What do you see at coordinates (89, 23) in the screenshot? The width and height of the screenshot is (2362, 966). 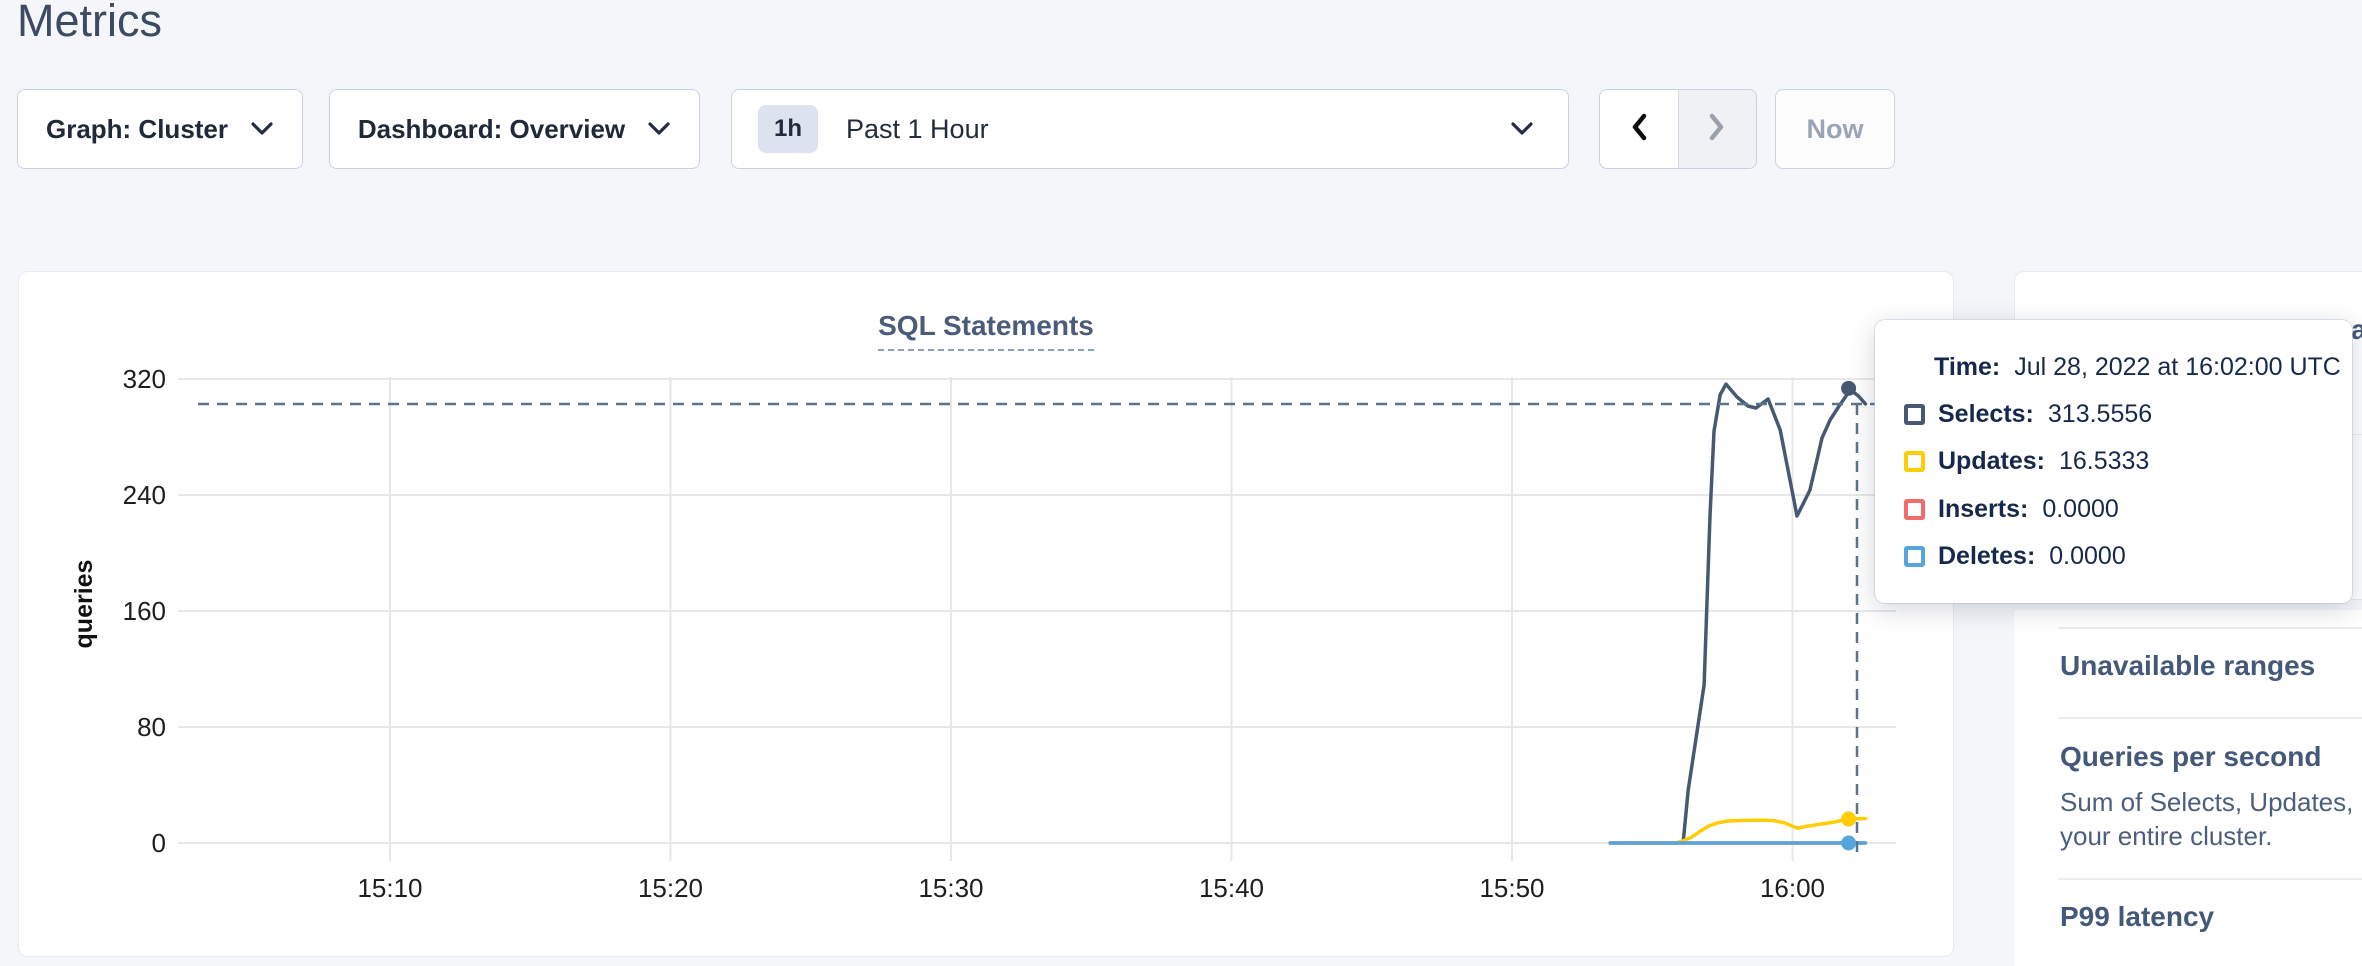 I see `page-title: Metrics` at bounding box center [89, 23].